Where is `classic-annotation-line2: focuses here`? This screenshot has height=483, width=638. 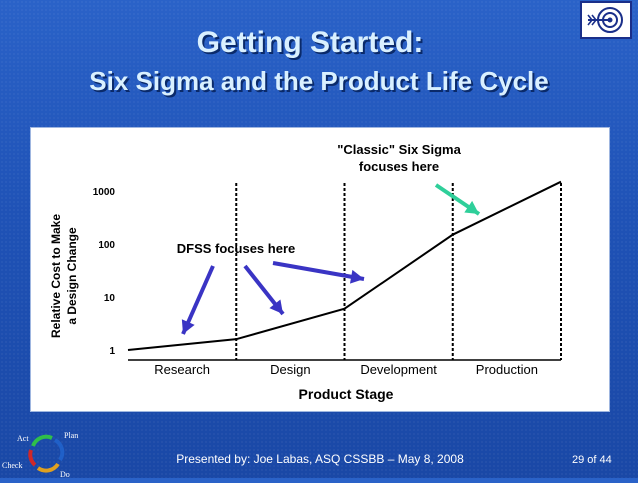 classic-annotation-line2: focuses here is located at coordinates (399, 166).